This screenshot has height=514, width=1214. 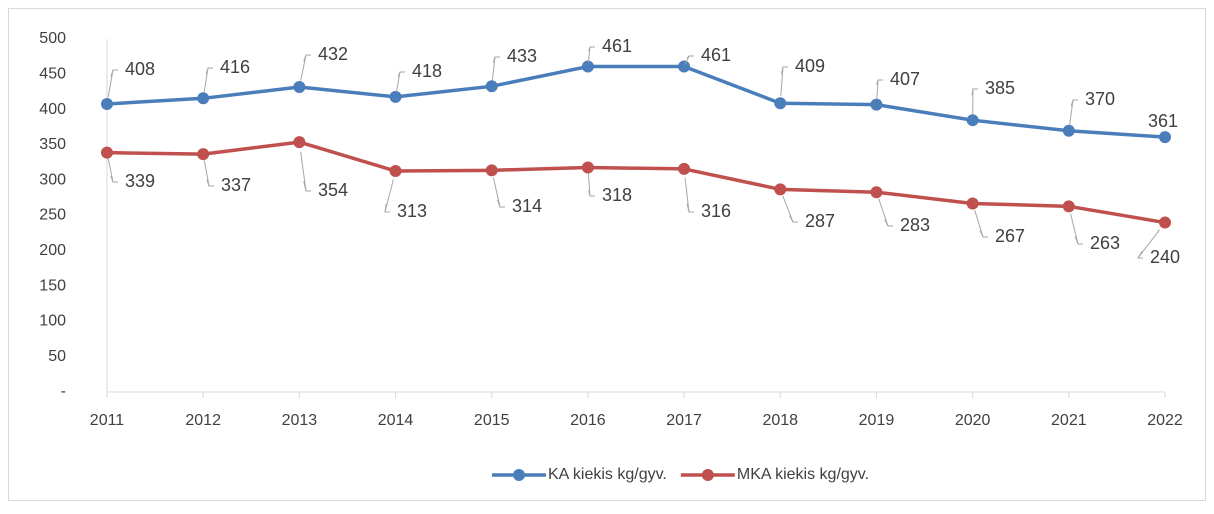 I want to click on data-label: 416, so click(x=235, y=67).